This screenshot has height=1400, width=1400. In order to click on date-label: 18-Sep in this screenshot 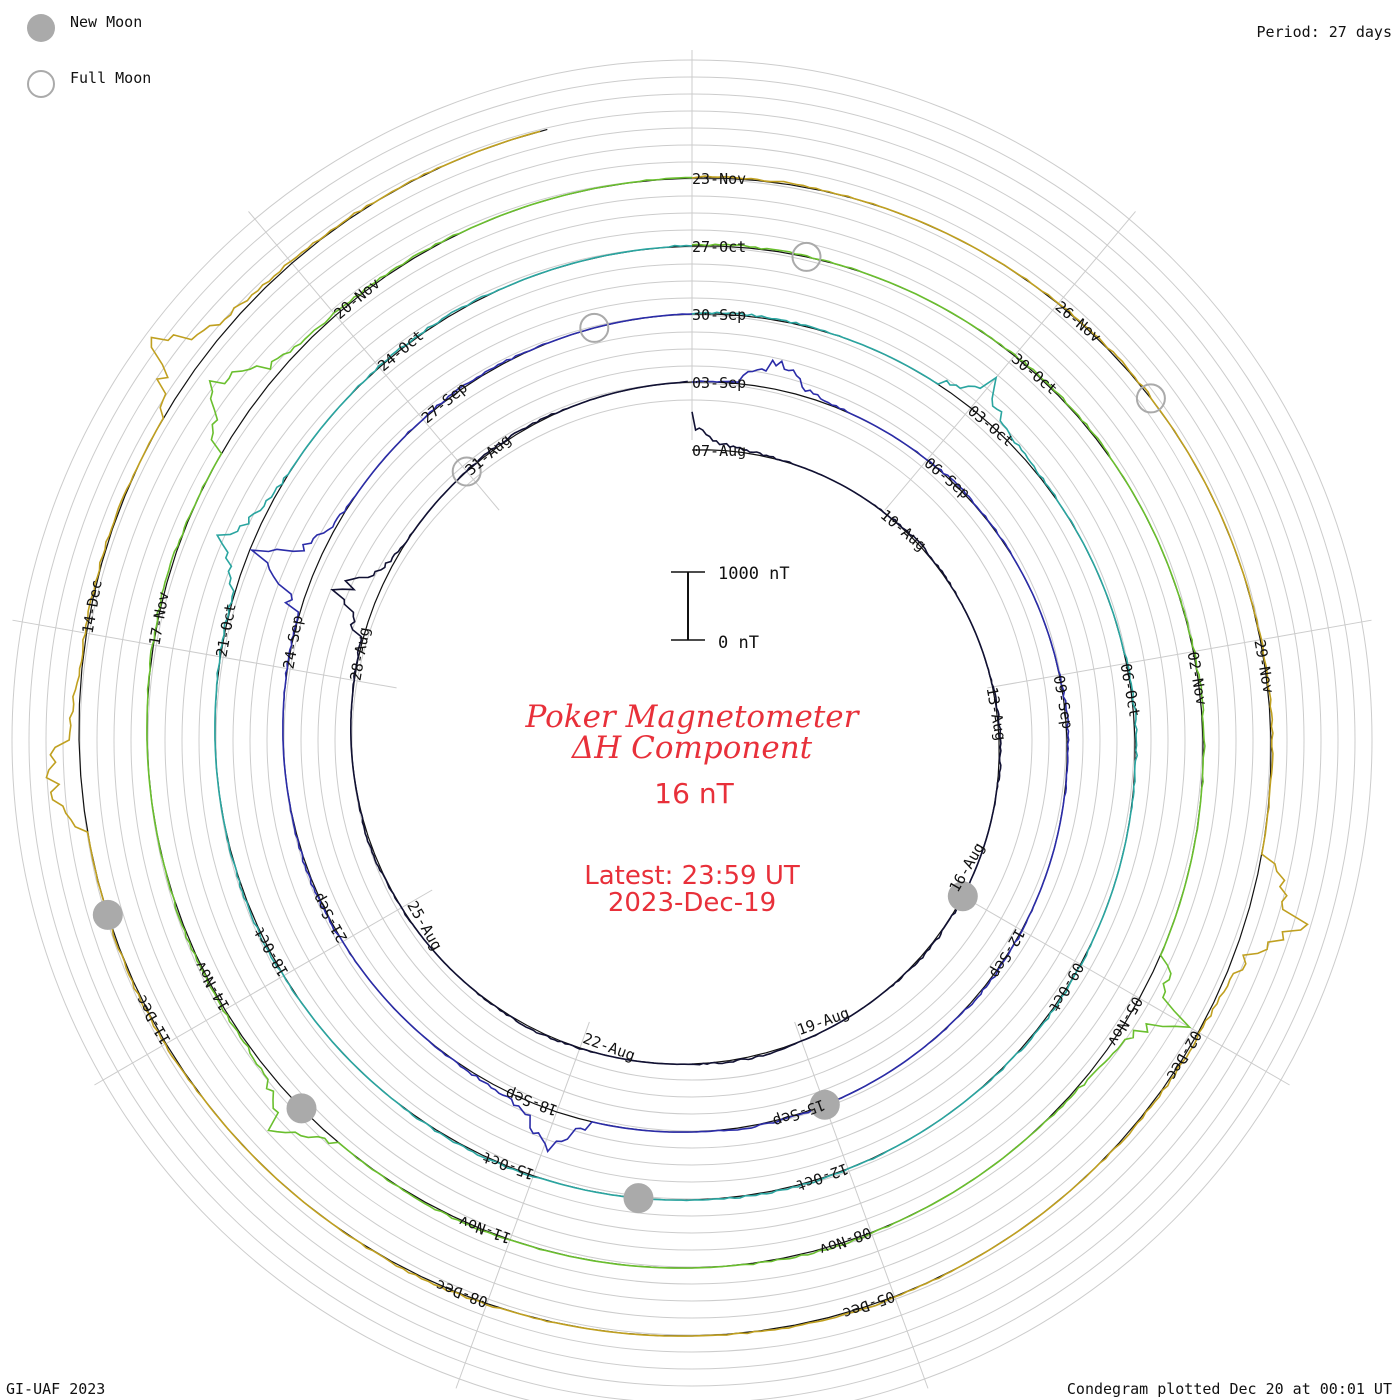, I will do `click(531, 1101)`.